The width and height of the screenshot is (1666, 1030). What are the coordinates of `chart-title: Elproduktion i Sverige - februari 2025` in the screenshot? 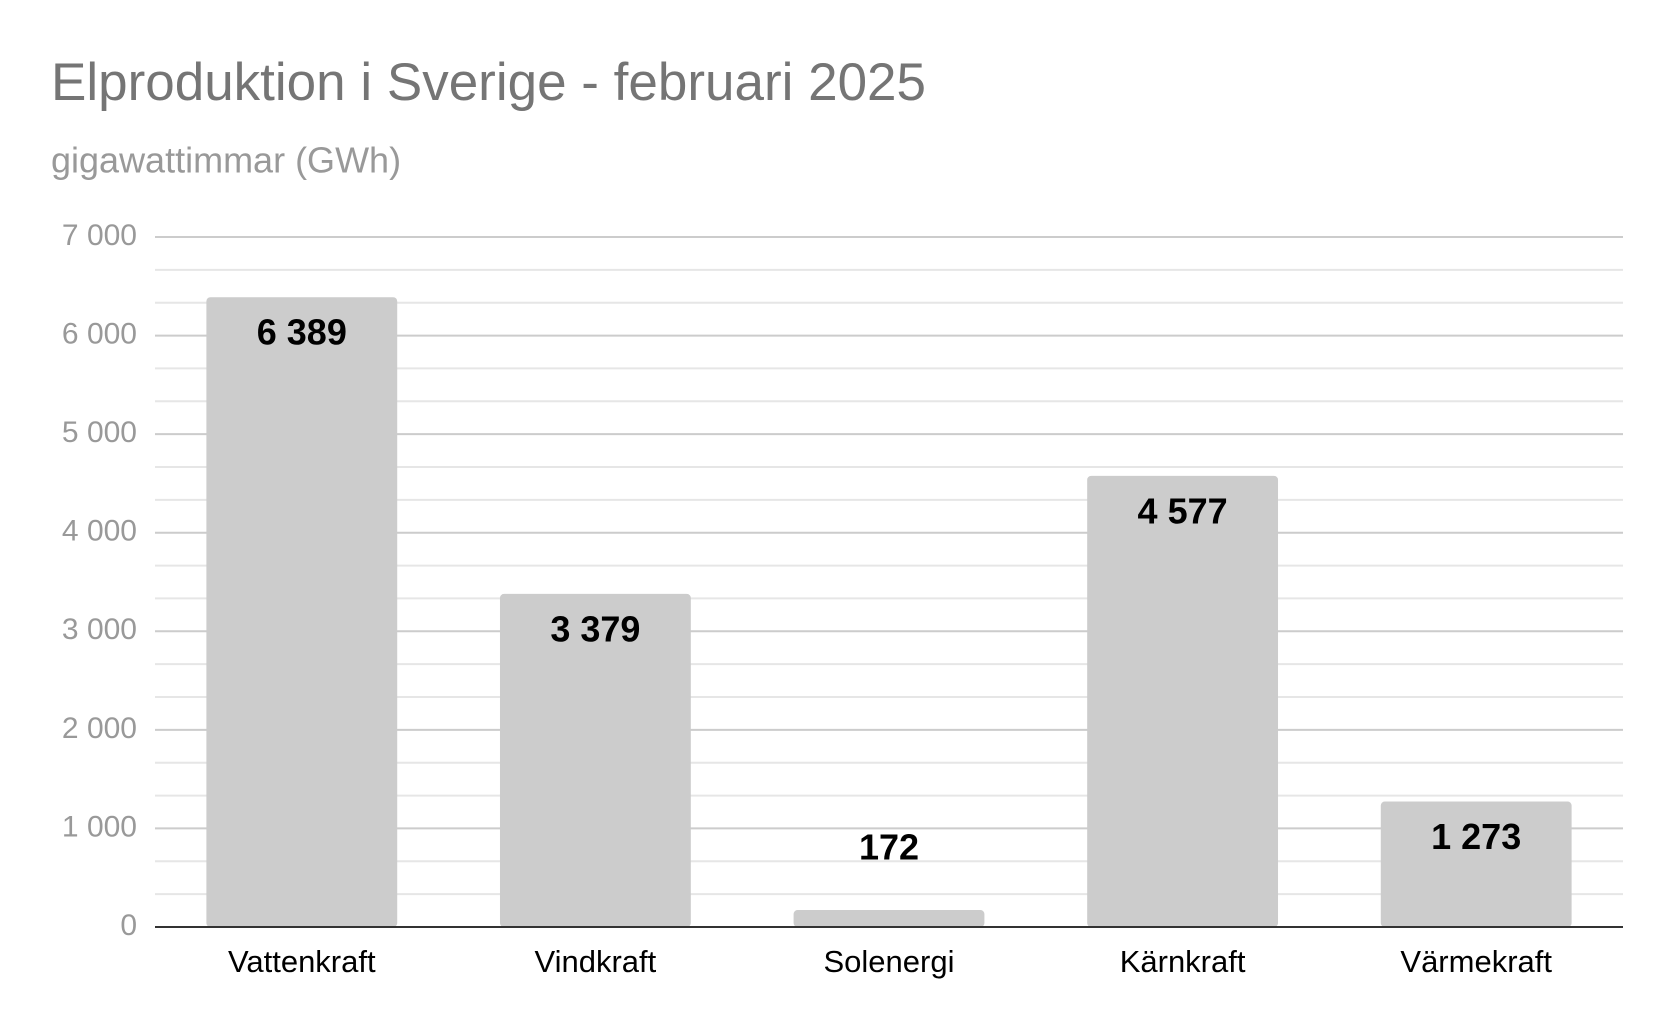 It's located at (488, 82).